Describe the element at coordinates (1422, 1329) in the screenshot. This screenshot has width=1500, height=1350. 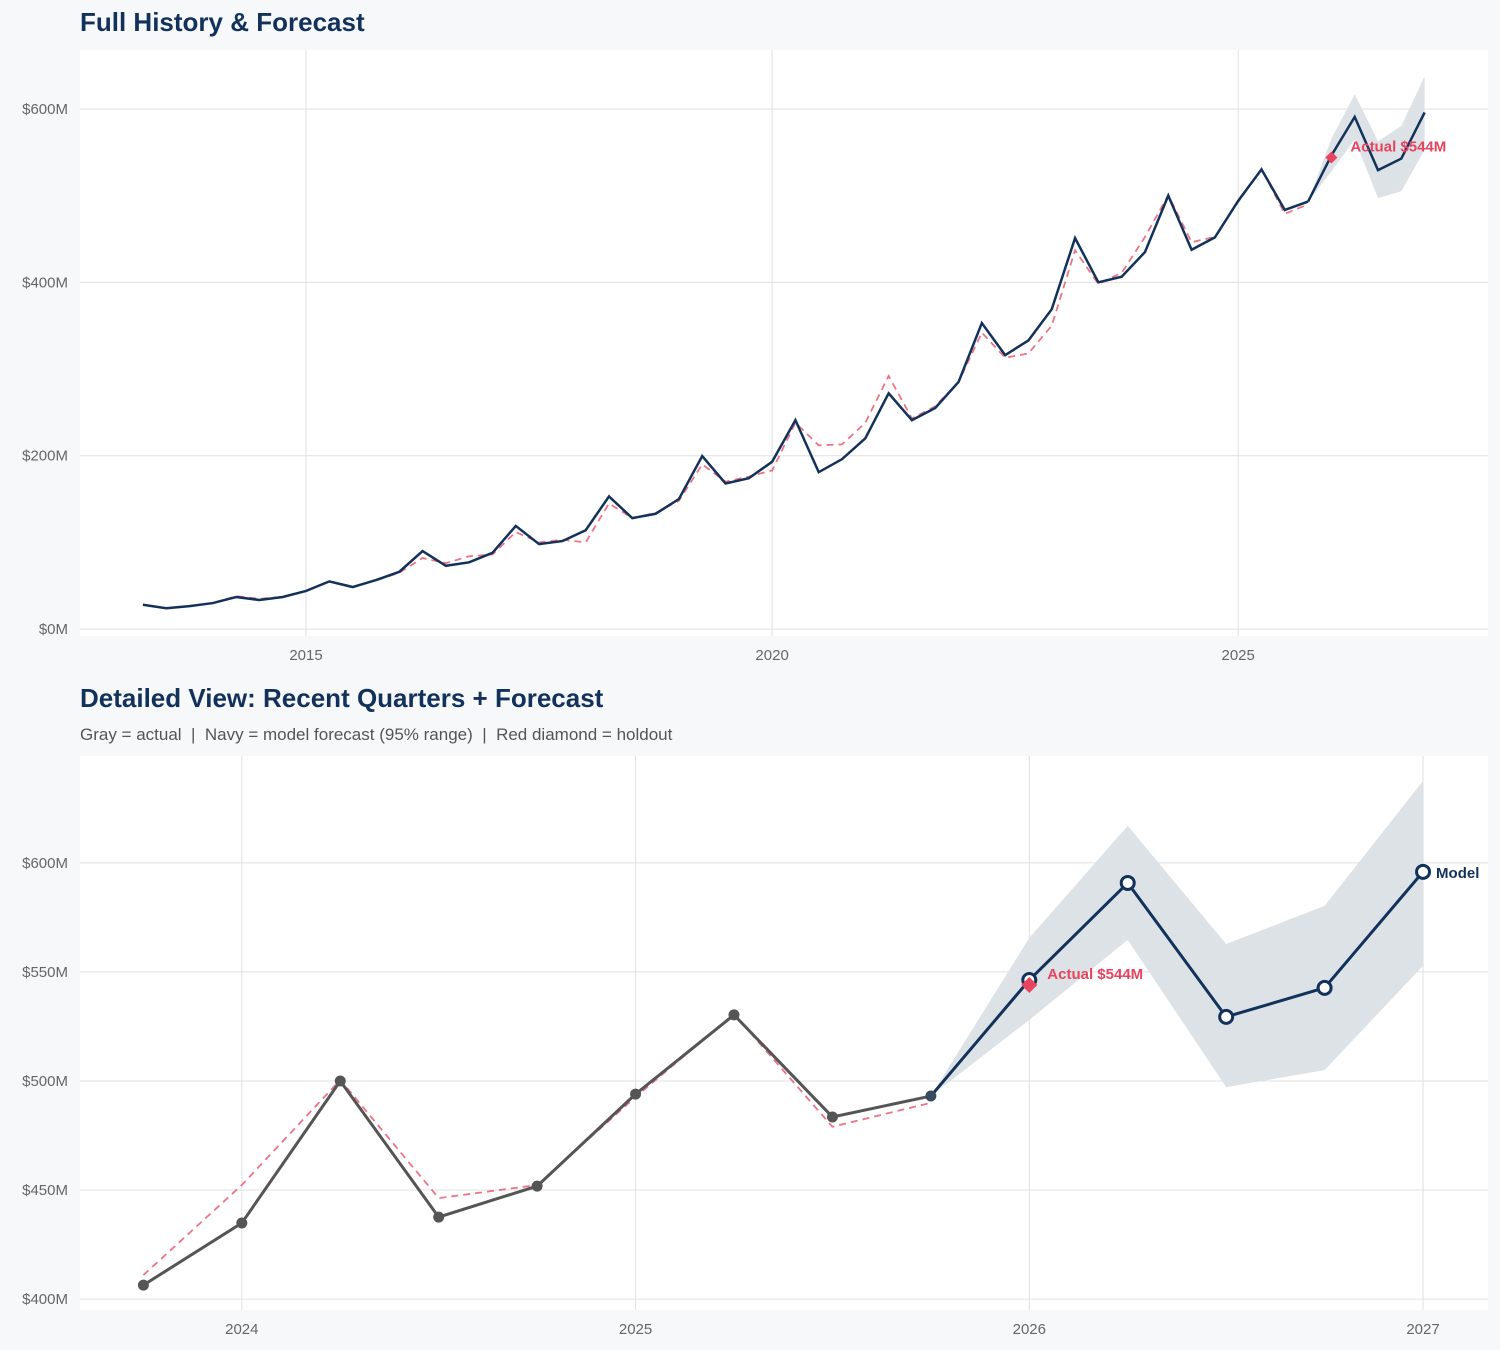
I see `x-tick-label: 2027` at that location.